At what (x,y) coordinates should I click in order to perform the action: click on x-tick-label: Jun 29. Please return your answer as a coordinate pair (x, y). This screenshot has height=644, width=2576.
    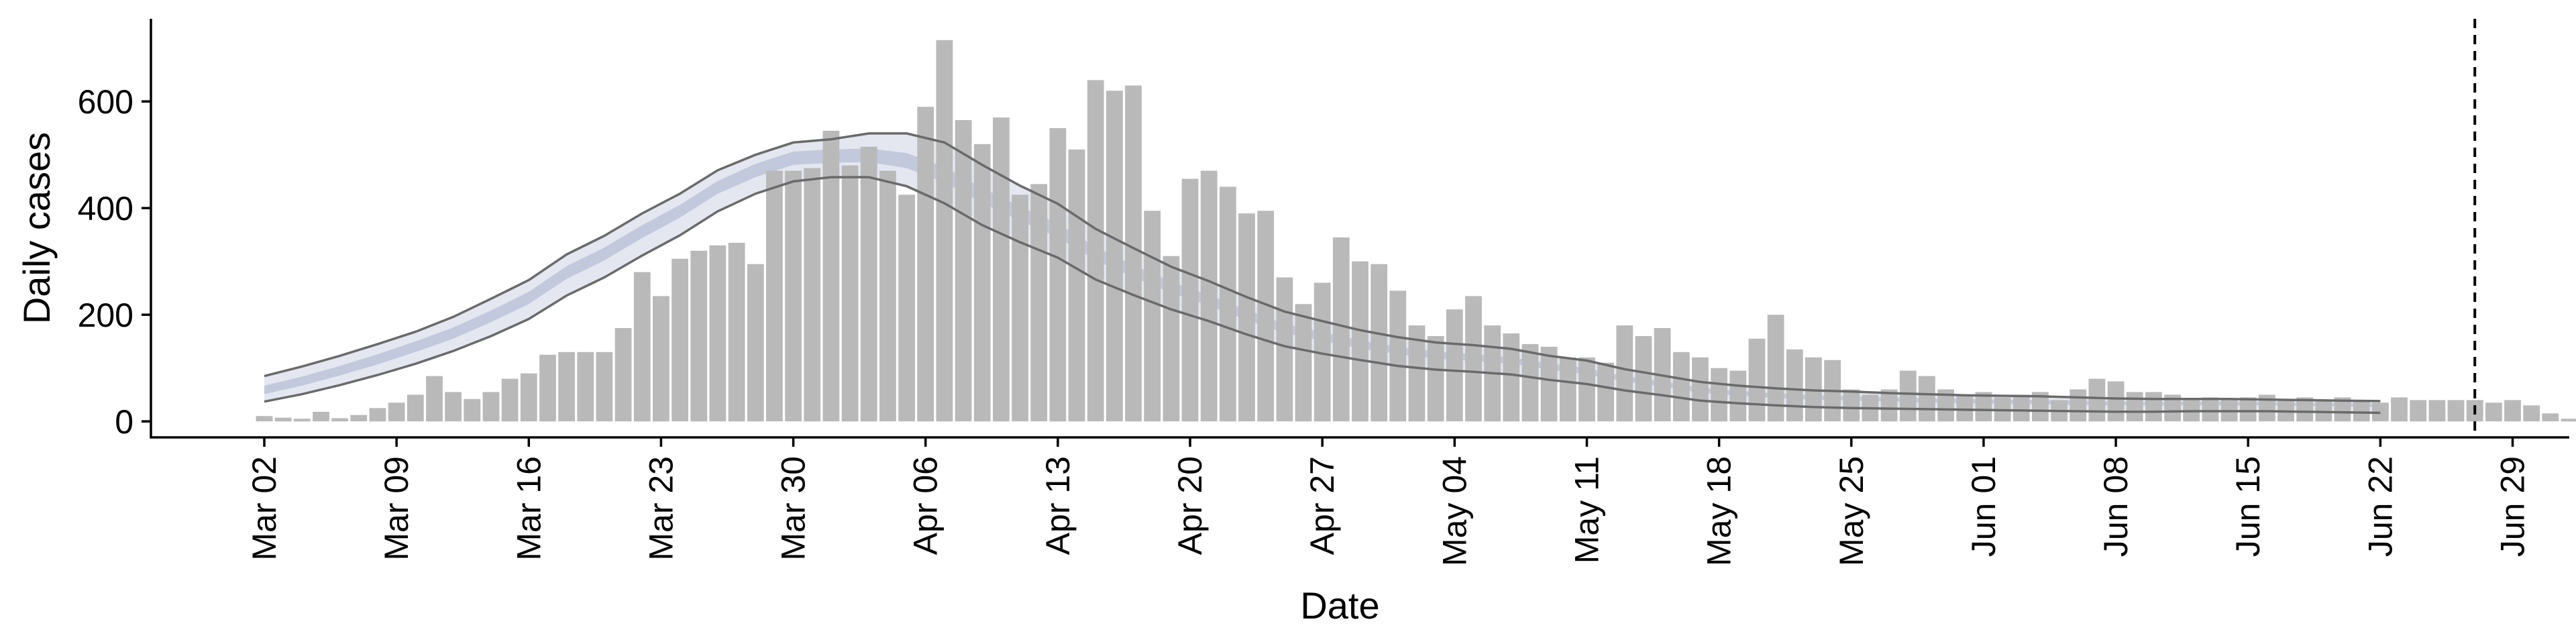
    Looking at the image, I should click on (2513, 506).